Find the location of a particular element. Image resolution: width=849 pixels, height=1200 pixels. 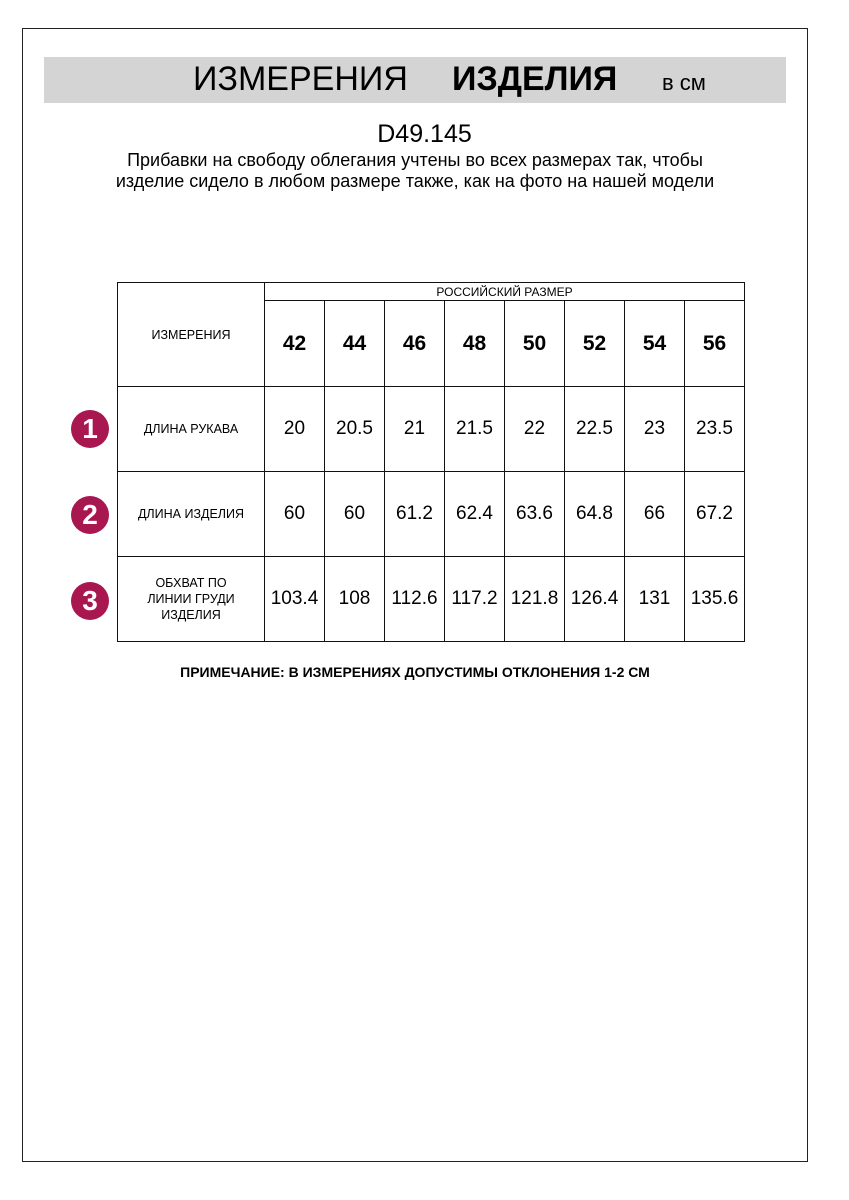

row-number-badge: 1 is located at coordinates (90, 429).